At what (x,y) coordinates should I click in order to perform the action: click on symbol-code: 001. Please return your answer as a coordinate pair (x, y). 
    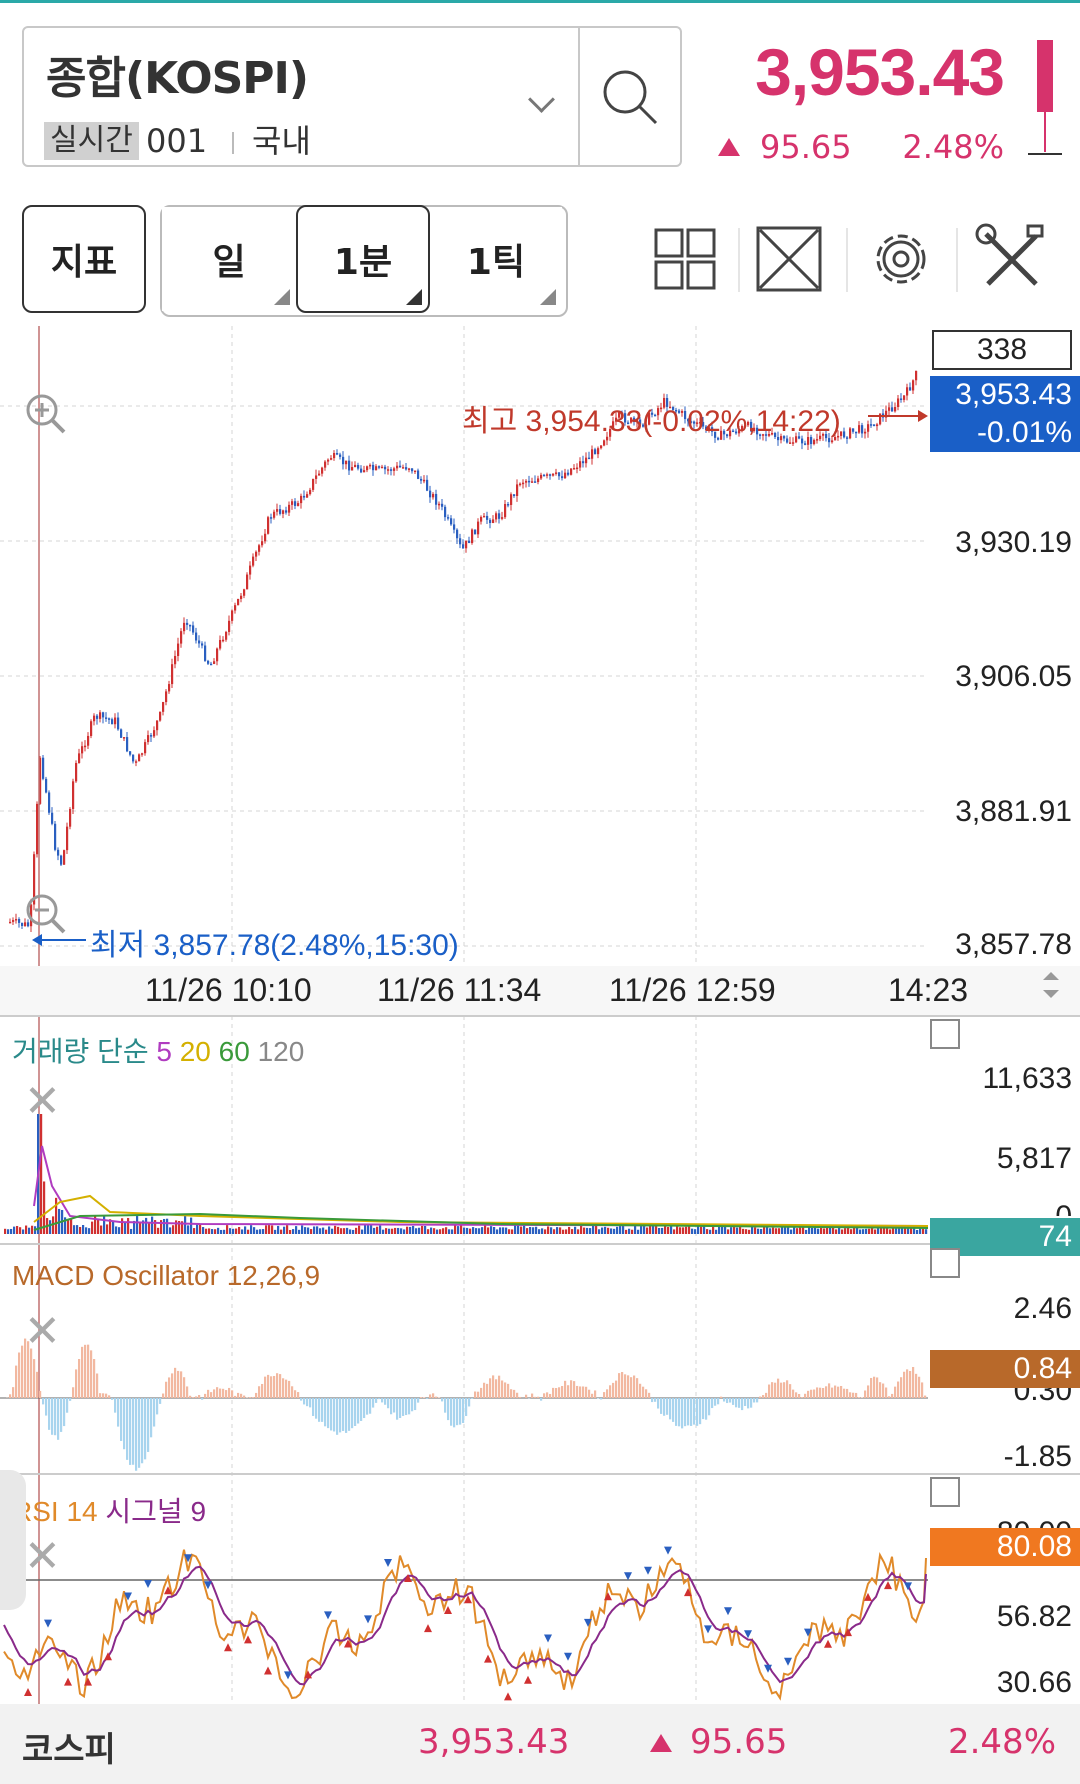
    Looking at the image, I should click on (177, 141).